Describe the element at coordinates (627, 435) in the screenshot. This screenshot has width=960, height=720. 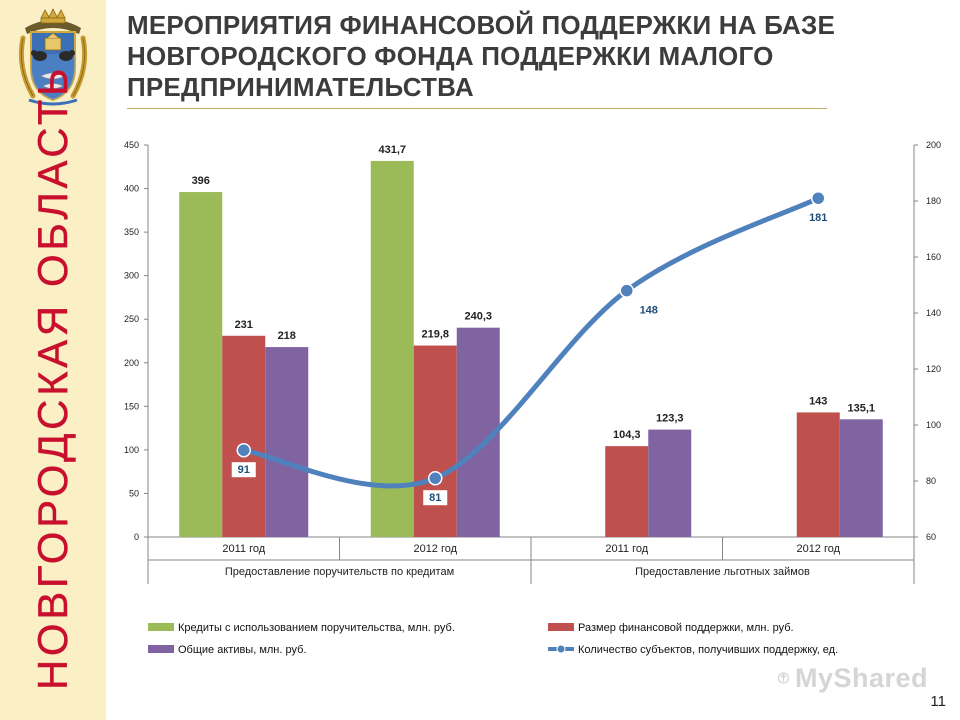
I see `bar-value-label: 104,3` at that location.